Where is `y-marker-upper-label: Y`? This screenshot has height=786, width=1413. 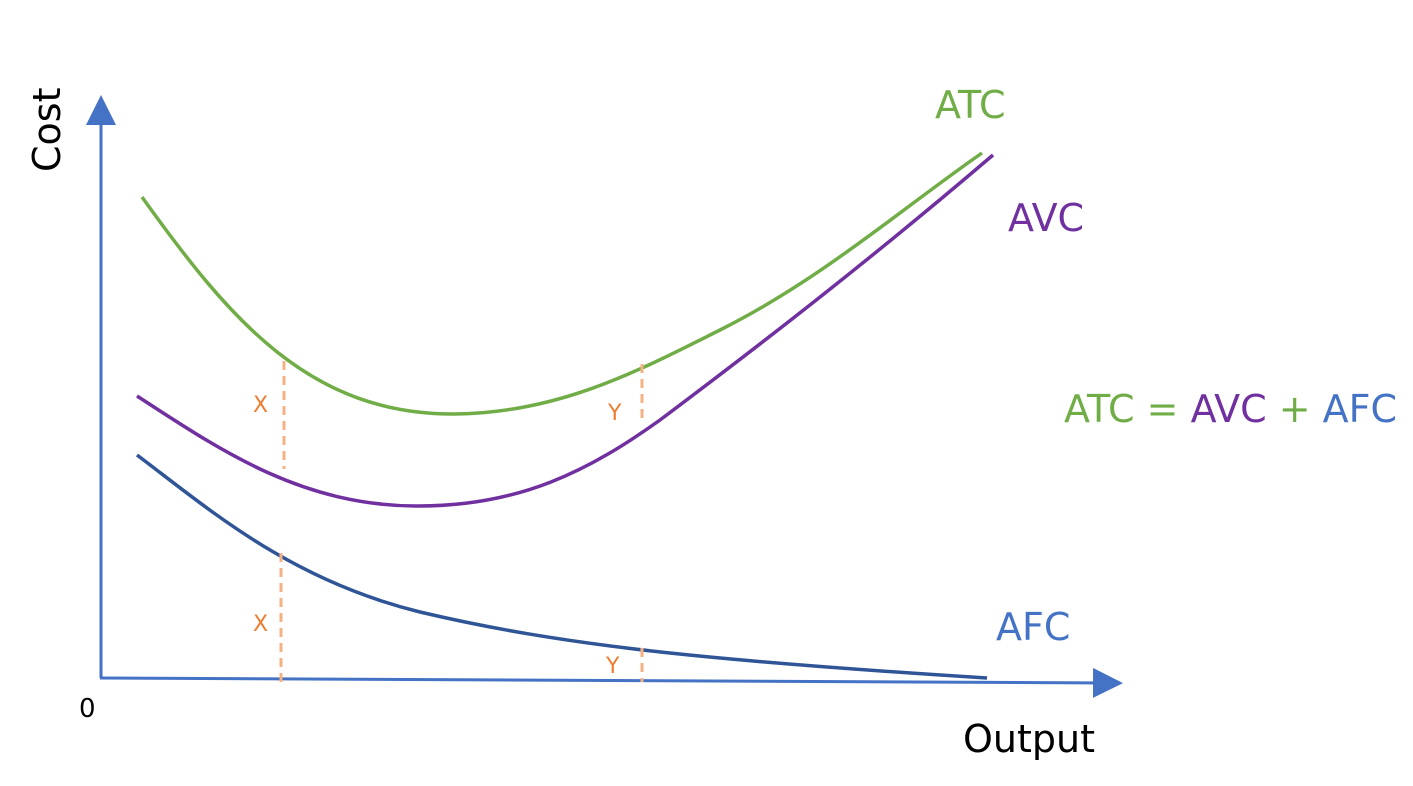 y-marker-upper-label: Y is located at coordinates (615, 413).